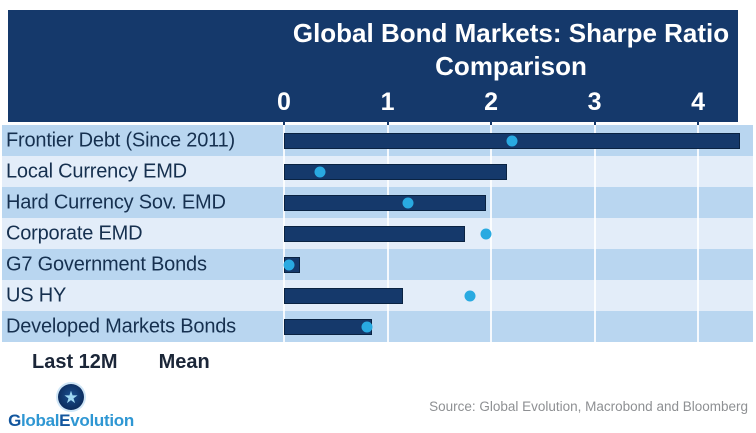 This screenshot has width=756, height=433. Describe the element at coordinates (96, 171) in the screenshot. I see `category-label: Local Currency EMD` at that location.